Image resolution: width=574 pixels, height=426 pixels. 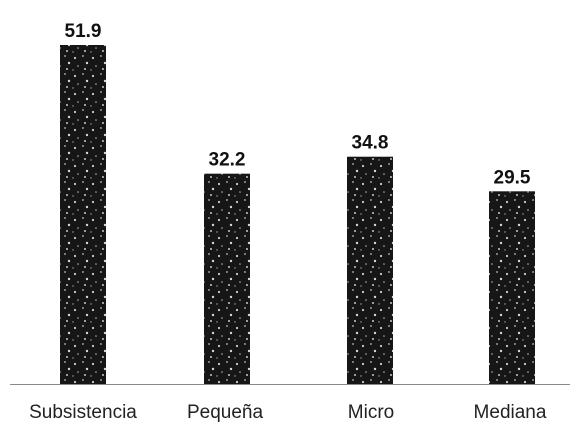 What do you see at coordinates (512, 177) in the screenshot?
I see `value-label: 29.5` at bounding box center [512, 177].